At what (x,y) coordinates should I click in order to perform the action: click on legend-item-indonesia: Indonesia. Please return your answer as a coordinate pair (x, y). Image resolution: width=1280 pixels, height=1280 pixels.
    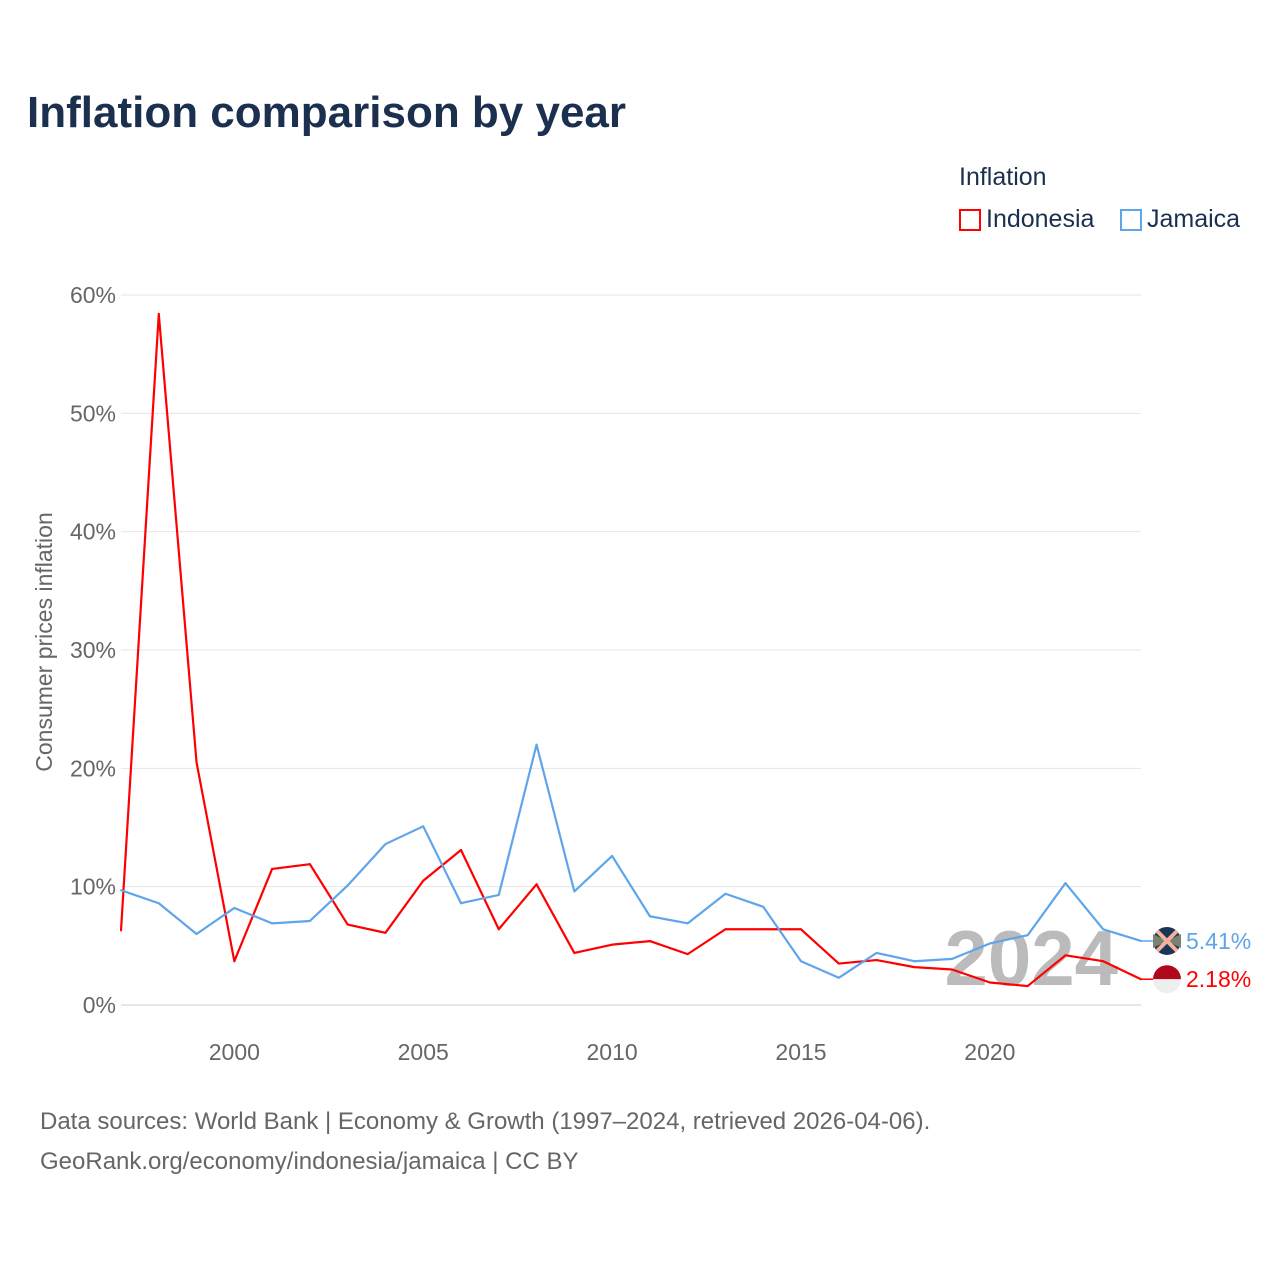
    Looking at the image, I should click on (1026, 219).